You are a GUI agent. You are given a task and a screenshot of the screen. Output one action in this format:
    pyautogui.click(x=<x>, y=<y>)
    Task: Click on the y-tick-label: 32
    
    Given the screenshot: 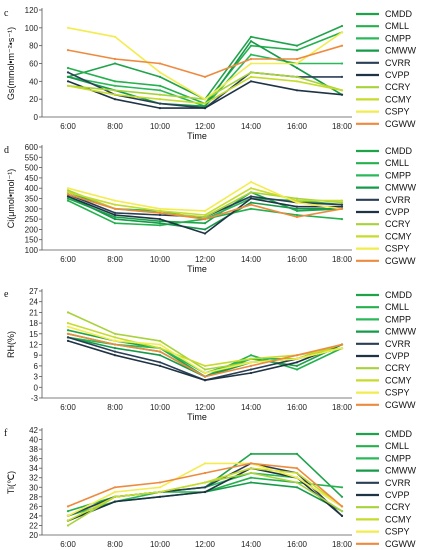 What is the action you would take?
    pyautogui.click(x=33, y=478)
    